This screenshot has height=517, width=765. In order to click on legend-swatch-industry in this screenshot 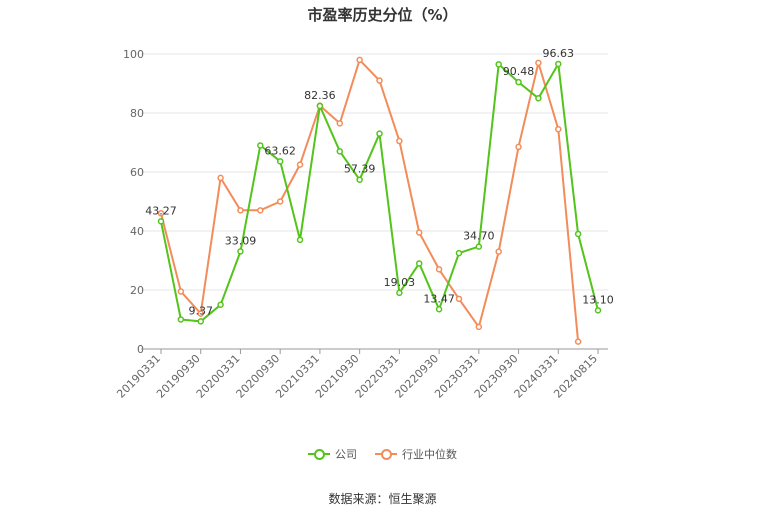, I will do `click(386, 454)`.